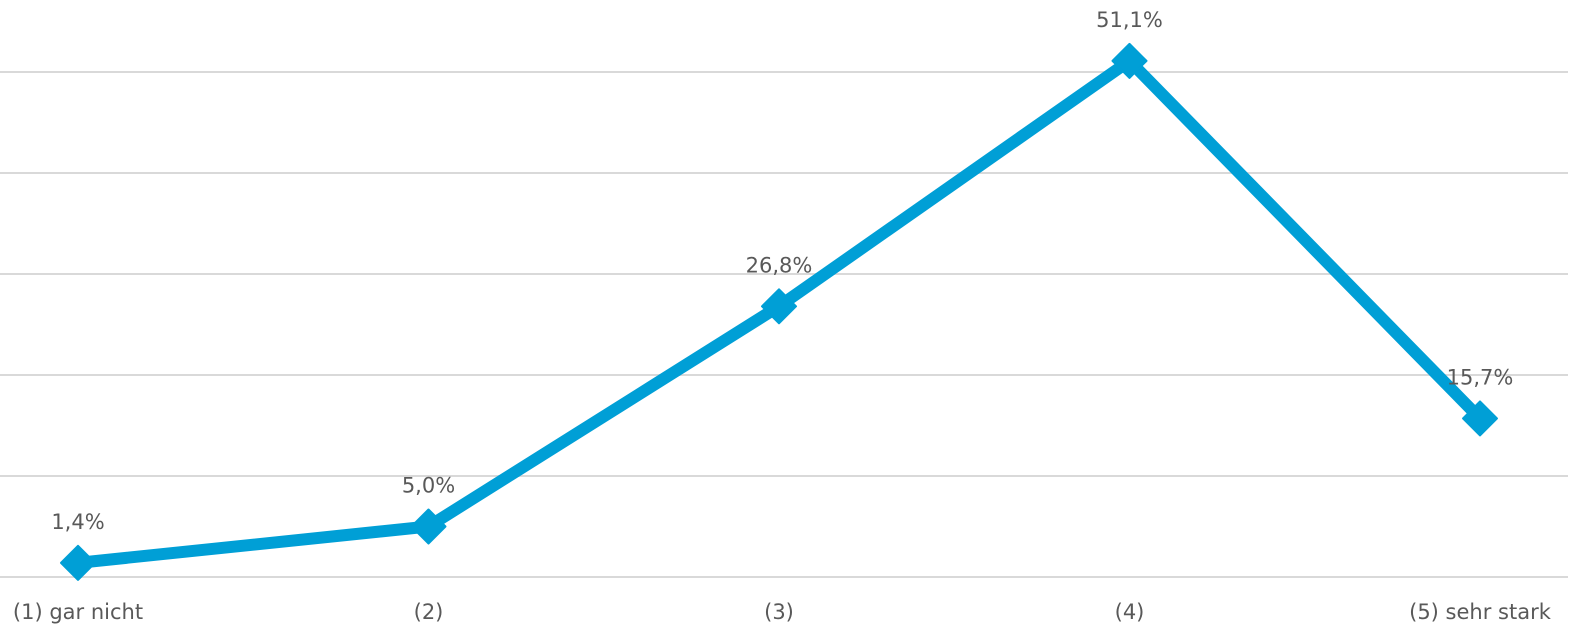 The image size is (1571, 631). What do you see at coordinates (1129, 20) in the screenshot?
I see `data-label: 51,1%` at bounding box center [1129, 20].